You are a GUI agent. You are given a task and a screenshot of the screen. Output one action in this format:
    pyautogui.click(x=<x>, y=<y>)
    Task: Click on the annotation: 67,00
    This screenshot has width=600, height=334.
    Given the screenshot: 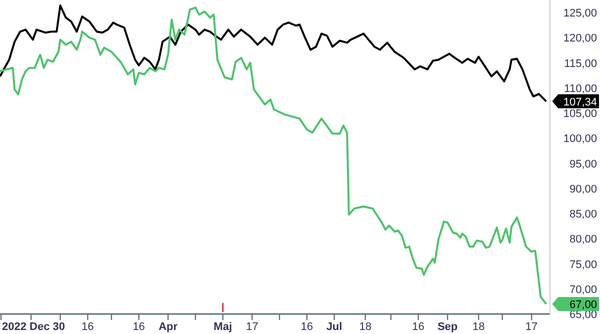 What is the action you would take?
    pyautogui.click(x=583, y=304)
    